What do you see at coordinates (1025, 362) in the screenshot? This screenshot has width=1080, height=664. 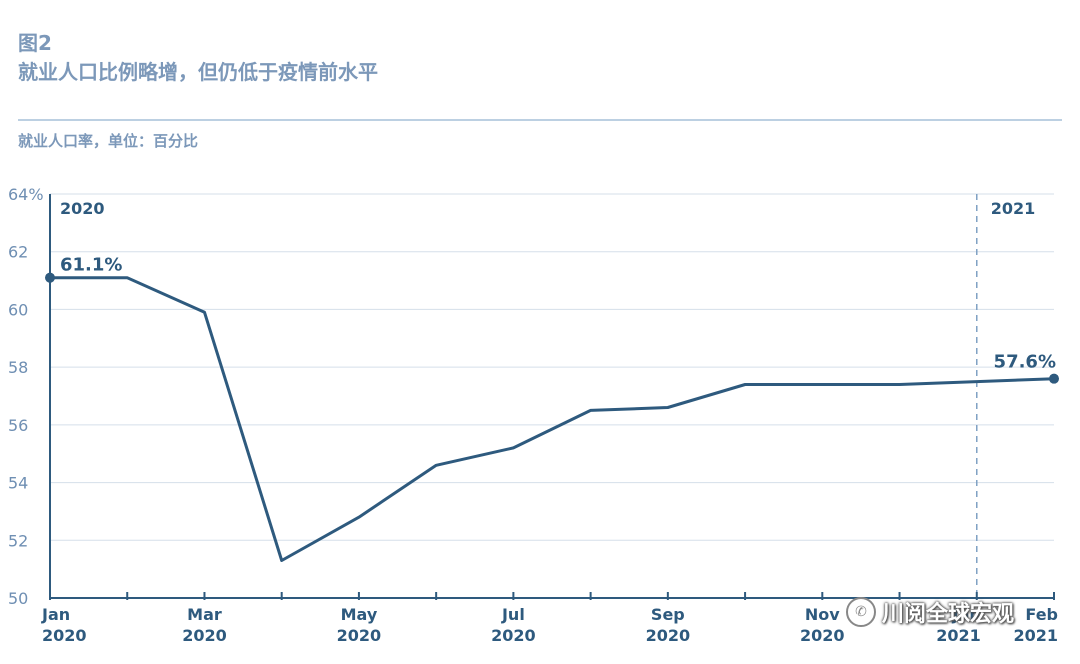 I see `end-value-label: 57.6%` at bounding box center [1025, 362].